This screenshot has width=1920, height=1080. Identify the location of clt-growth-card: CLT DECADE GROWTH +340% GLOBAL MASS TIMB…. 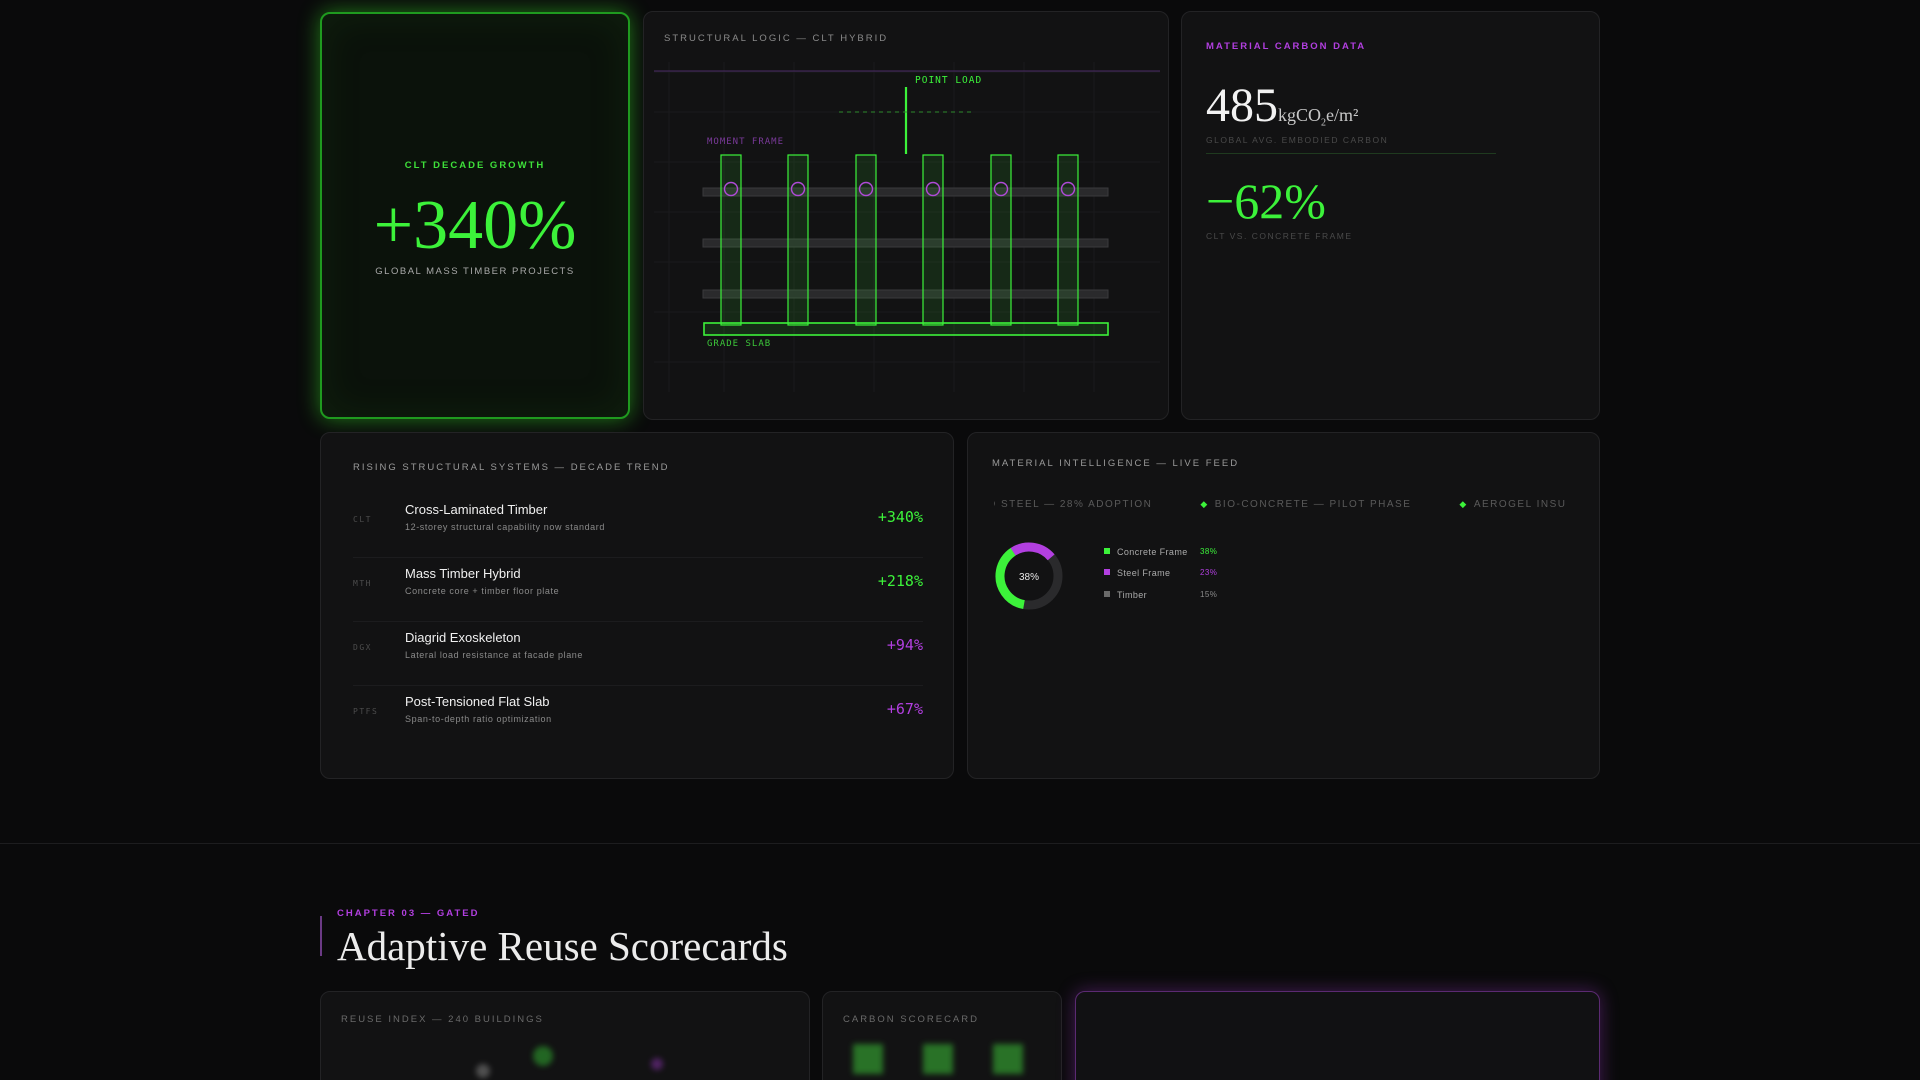
(475, 215).